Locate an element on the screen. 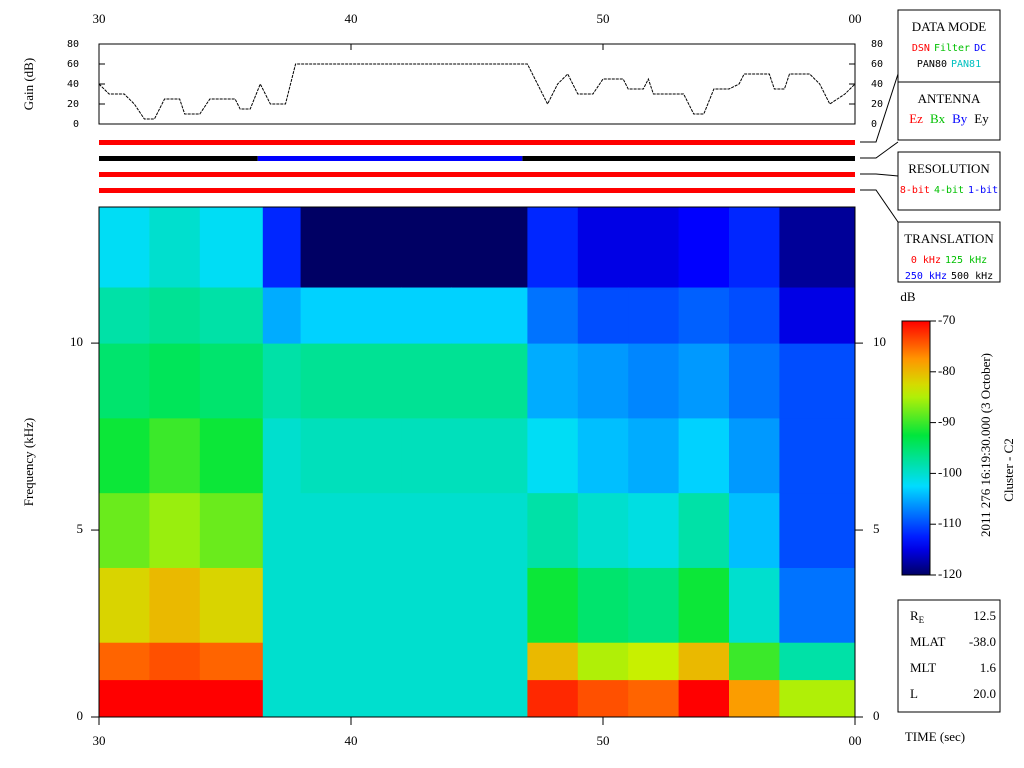 The height and width of the screenshot is (768, 1024). info-box is located at coordinates (949, 656).